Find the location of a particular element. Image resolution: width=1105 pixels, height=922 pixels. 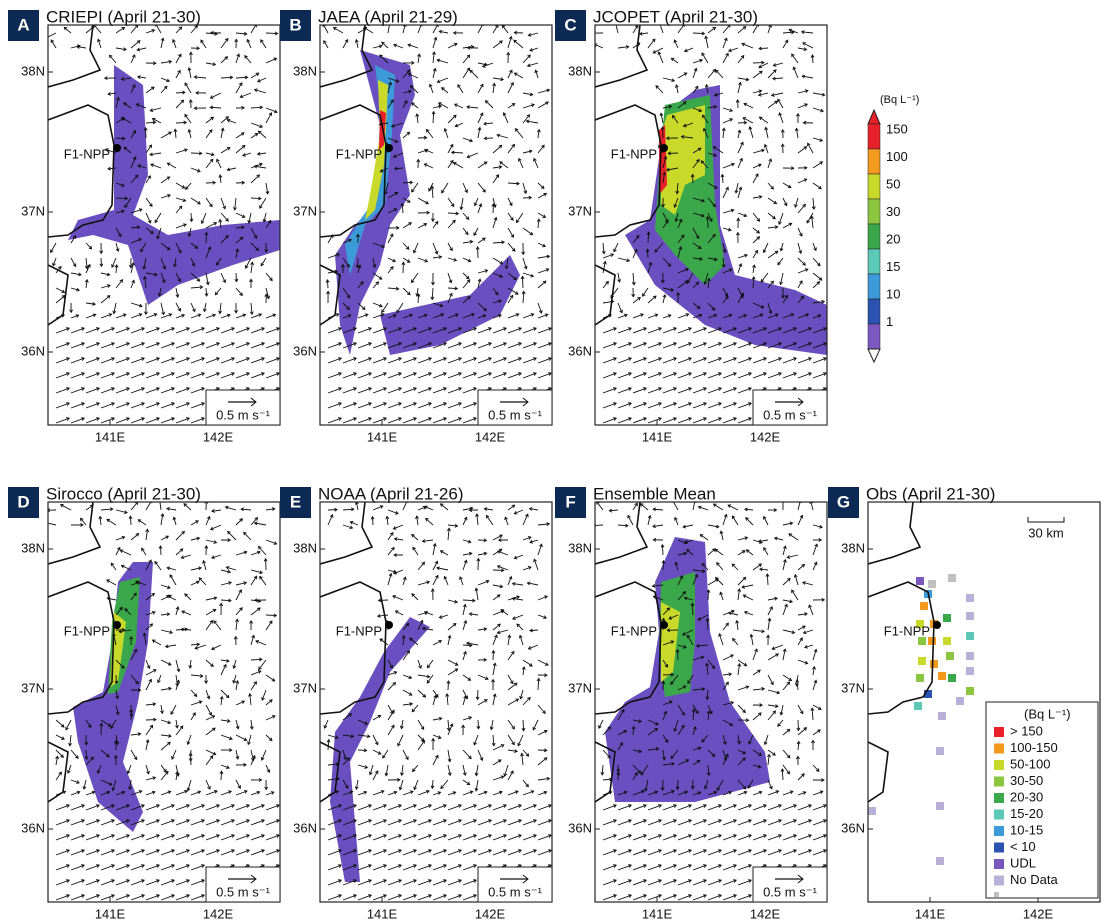

scale-label: 0.5 m s⁻¹ is located at coordinates (515, 891).